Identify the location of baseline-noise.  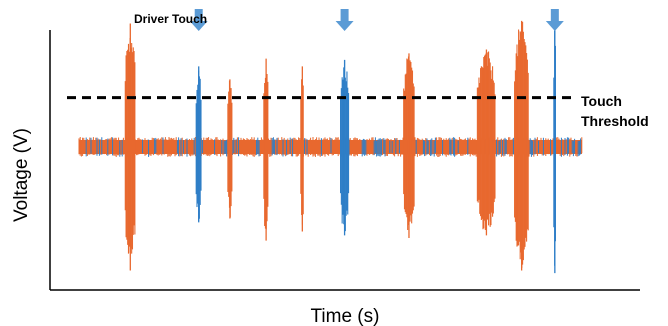
(330, 147).